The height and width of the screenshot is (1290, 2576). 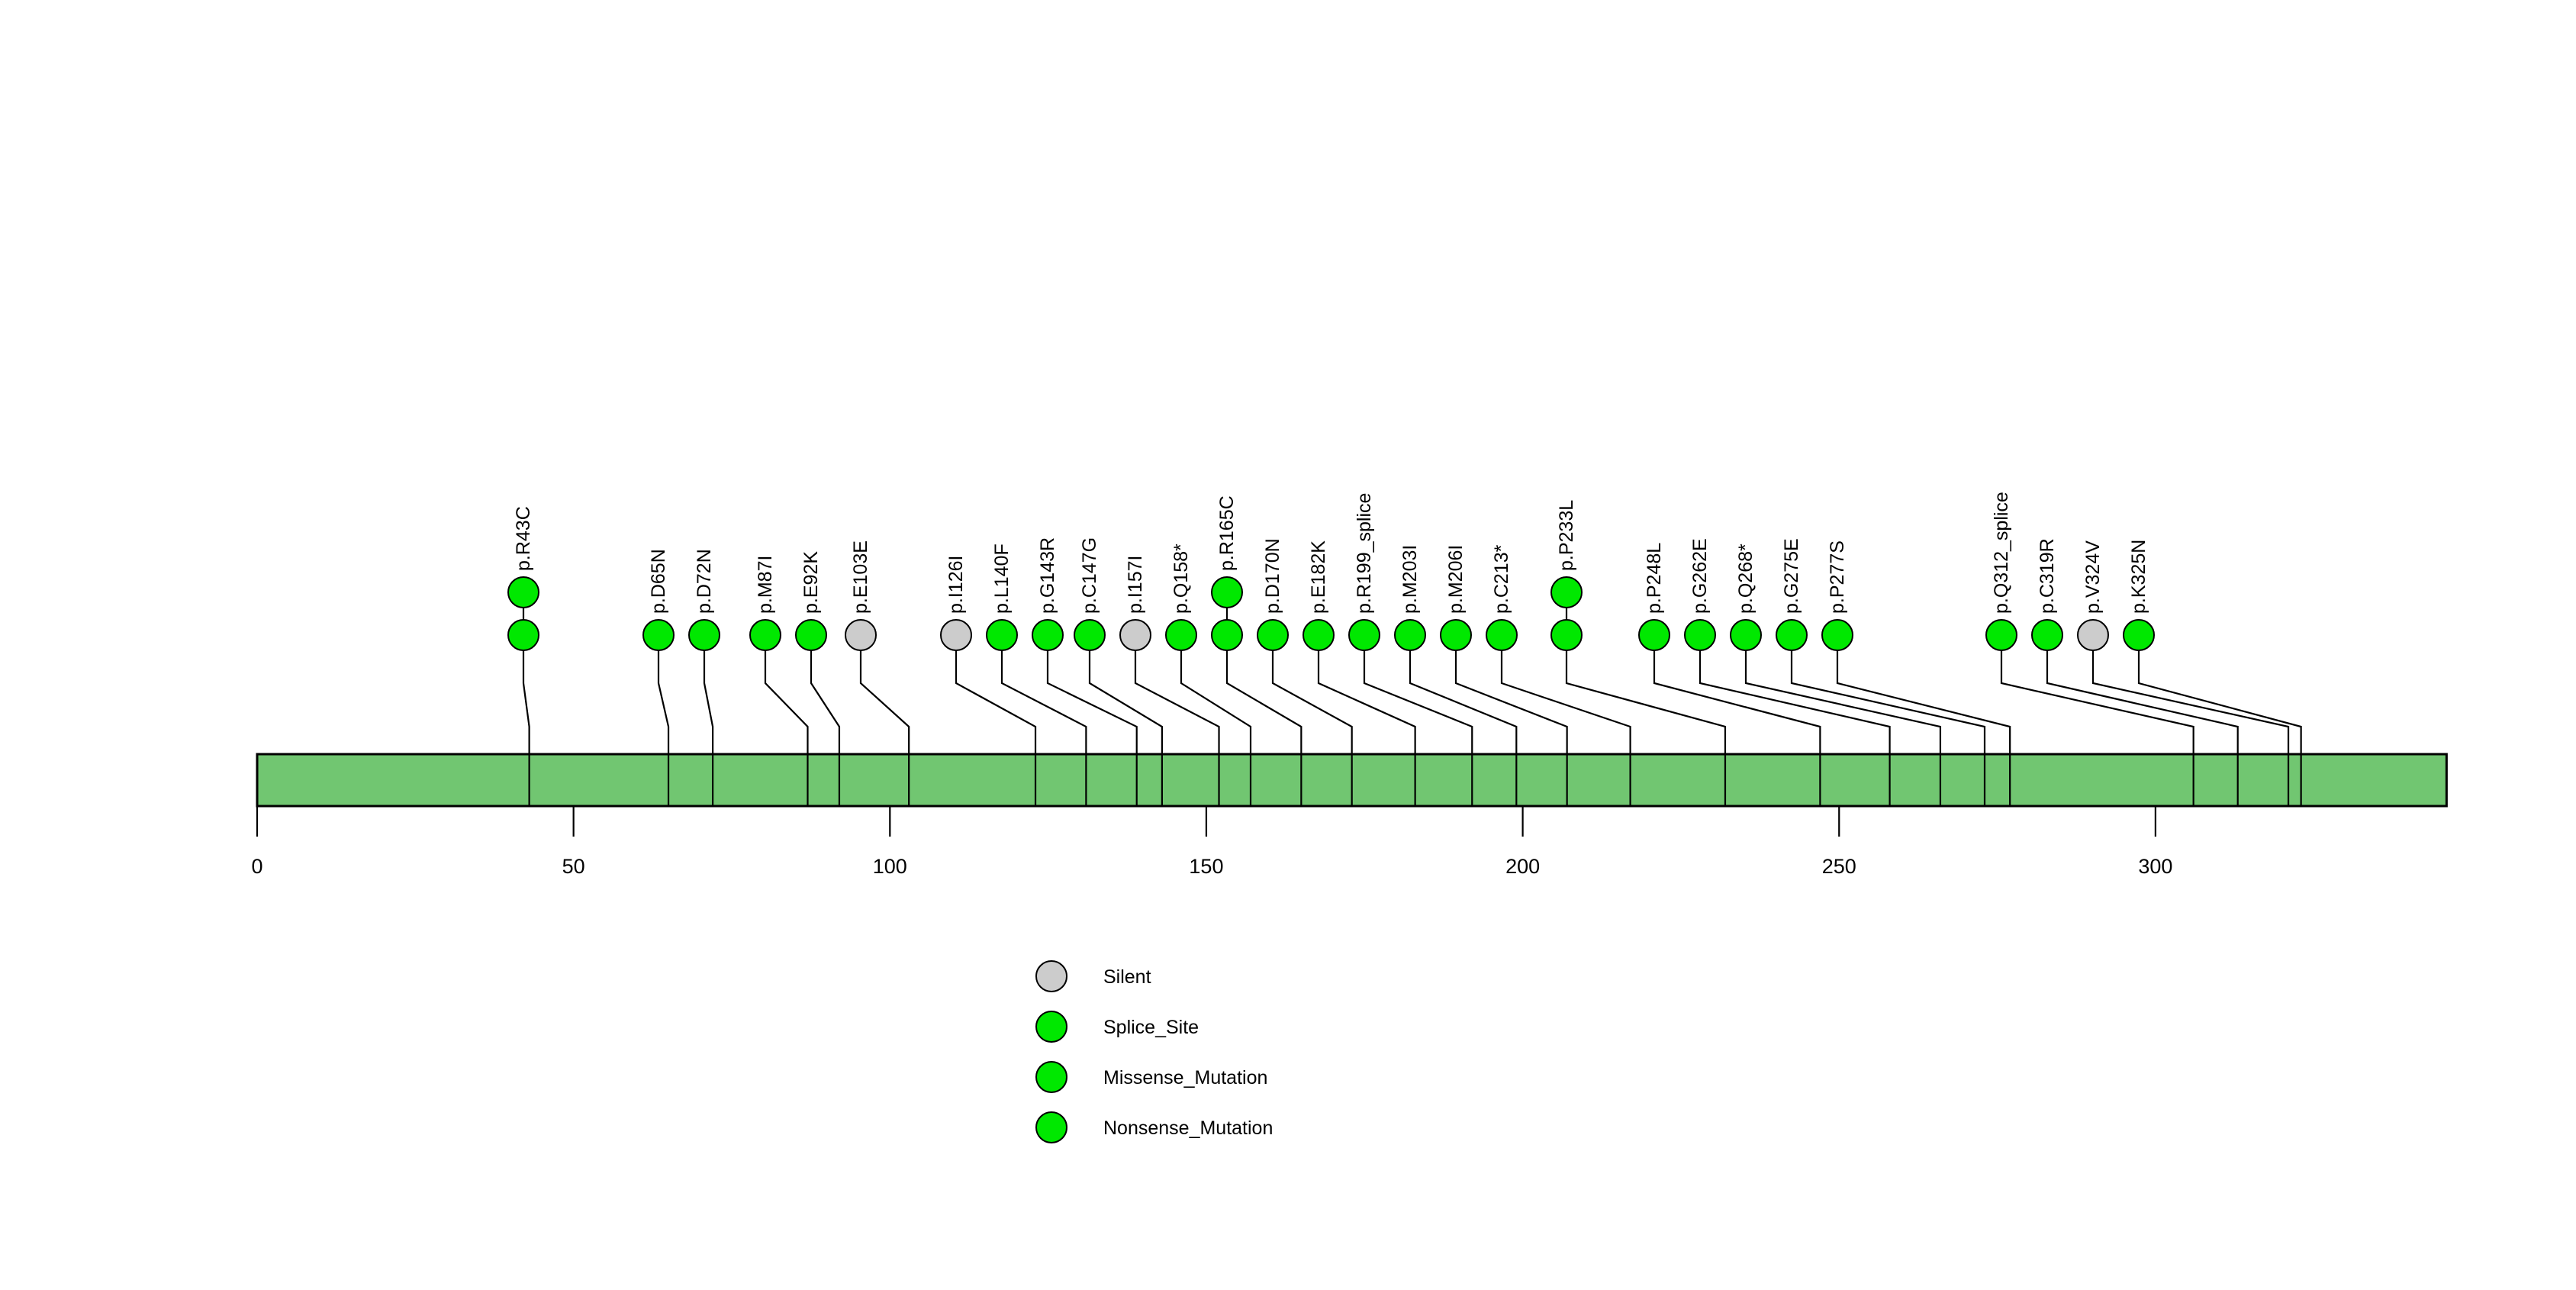 What do you see at coordinates (1331, 613) in the screenshot?
I see `lollipop-markers-layer` at bounding box center [1331, 613].